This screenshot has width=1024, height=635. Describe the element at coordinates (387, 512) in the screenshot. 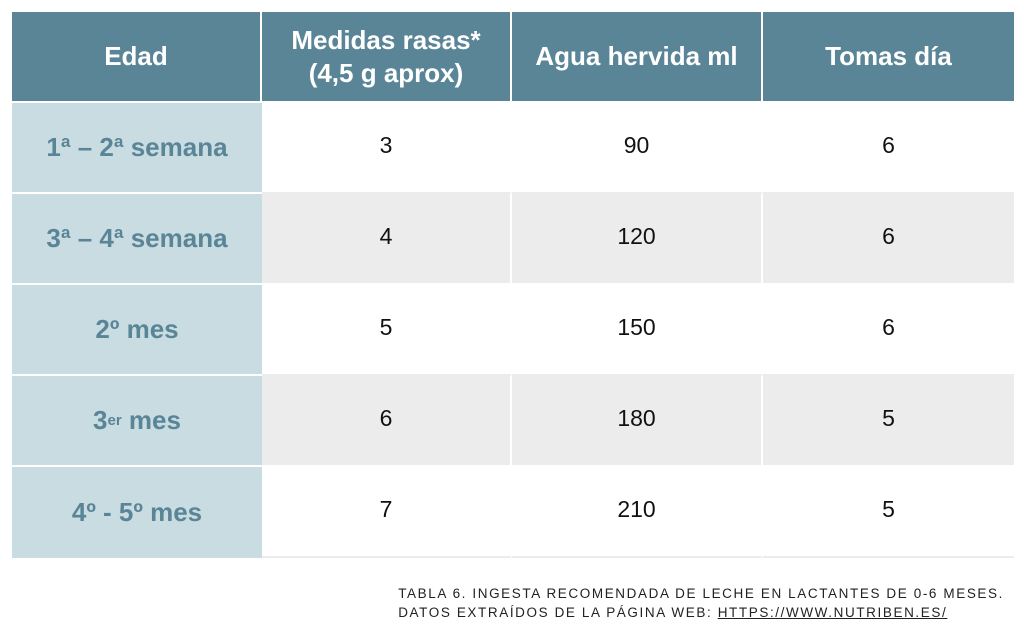

I see `measures-cell: 7` at that location.